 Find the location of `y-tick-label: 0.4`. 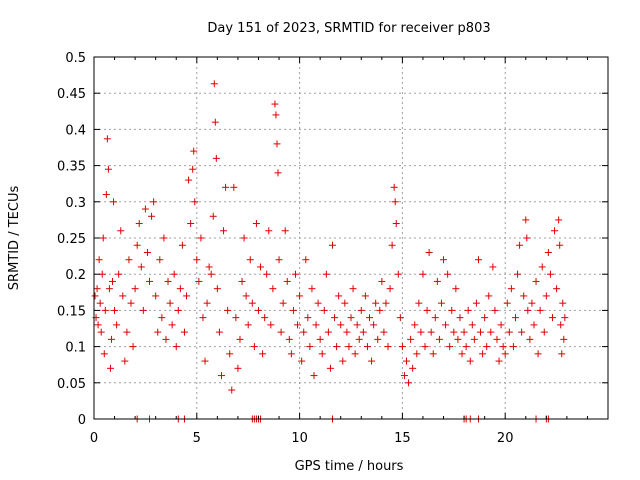

y-tick-label: 0.4 is located at coordinates (75, 130).